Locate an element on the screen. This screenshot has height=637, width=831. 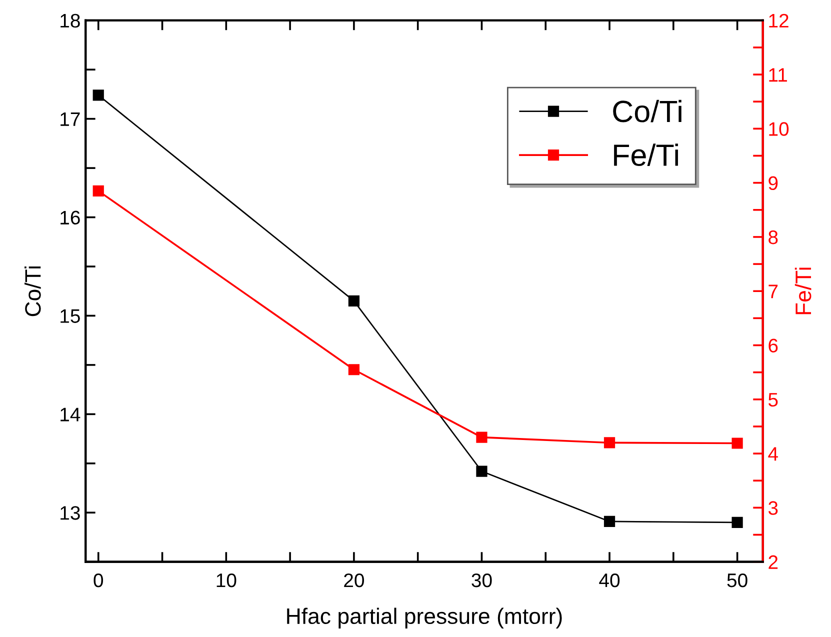
y-tick-label: 18 is located at coordinates (70, 21).